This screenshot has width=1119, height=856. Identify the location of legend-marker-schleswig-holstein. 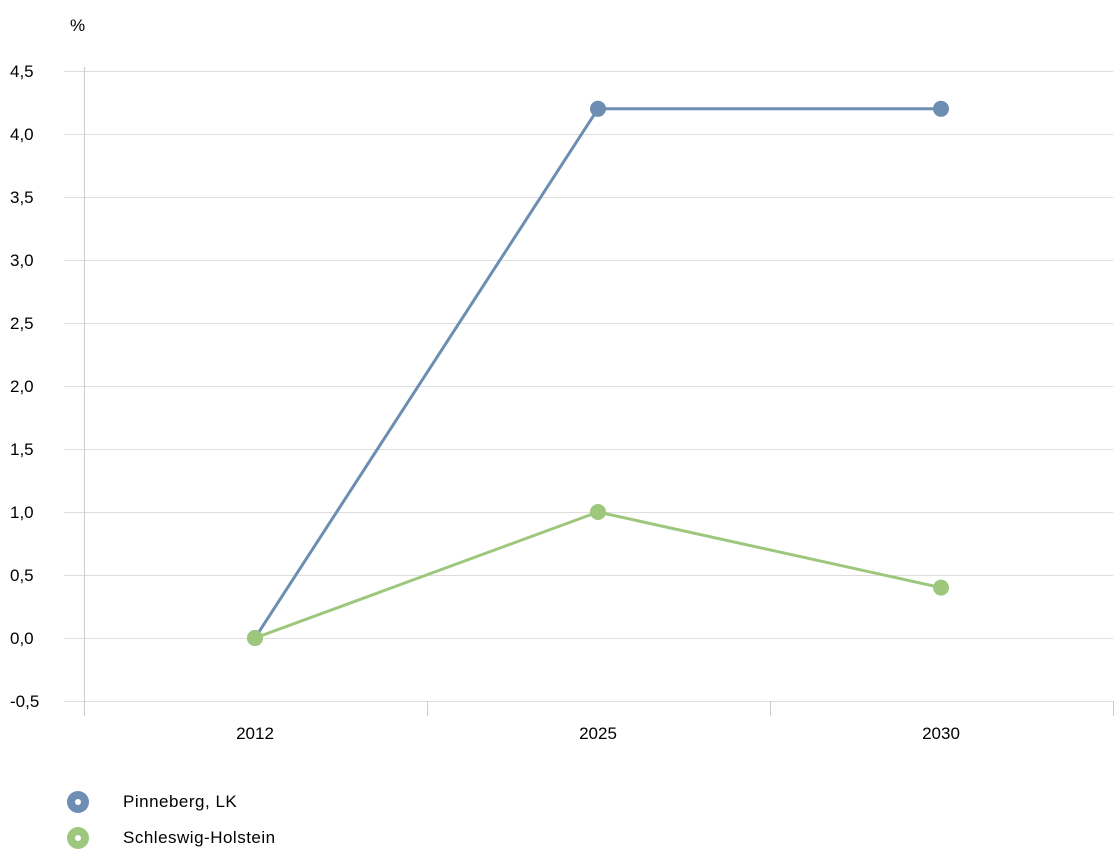
(78, 838).